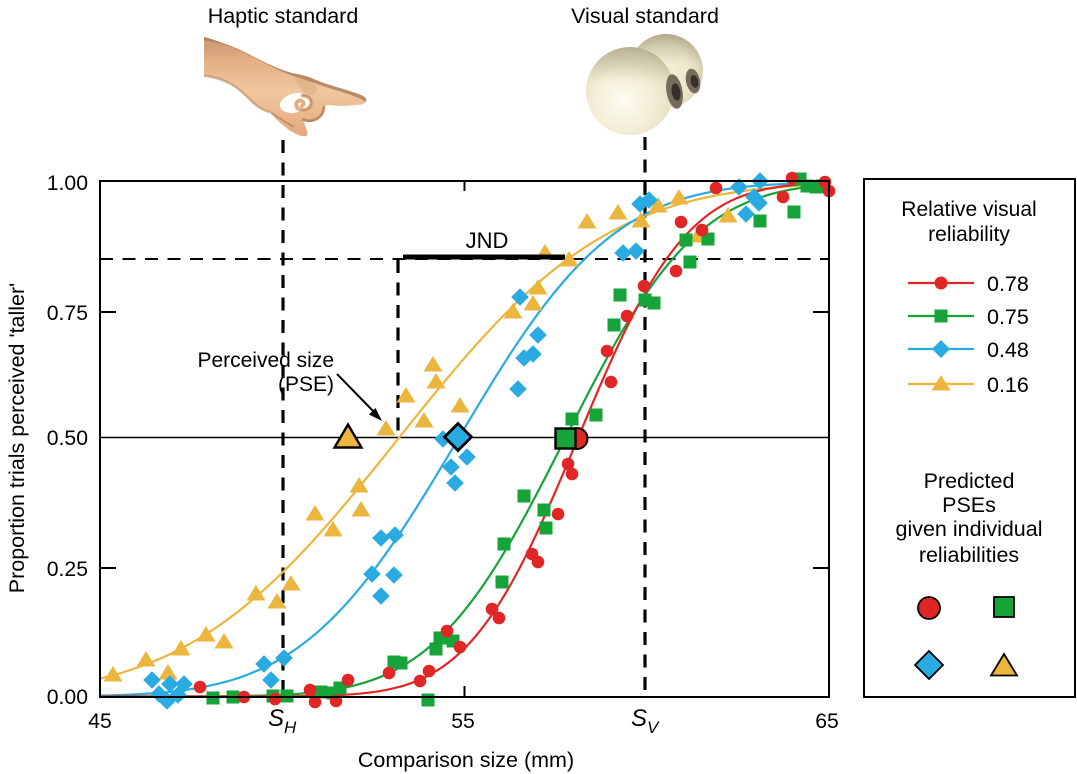  I want to click on svg-text: 0.25, so click(67, 569).